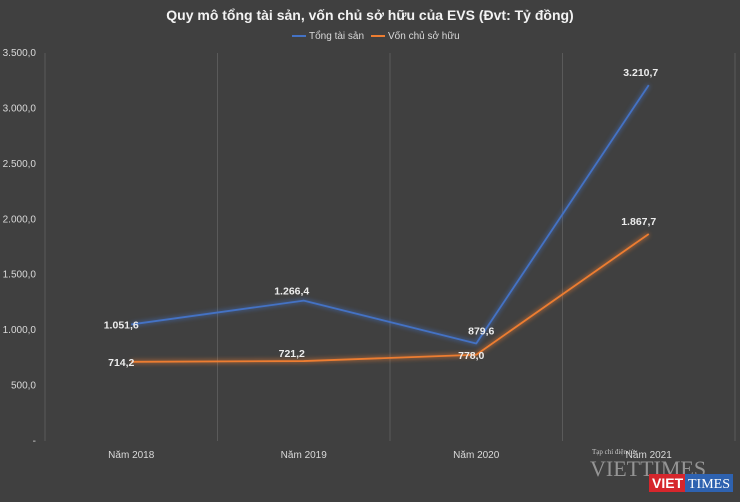 Image resolution: width=740 pixels, height=502 pixels. Describe the element at coordinates (304, 455) in the screenshot. I see `x-tick-label: Năm 2019` at that location.